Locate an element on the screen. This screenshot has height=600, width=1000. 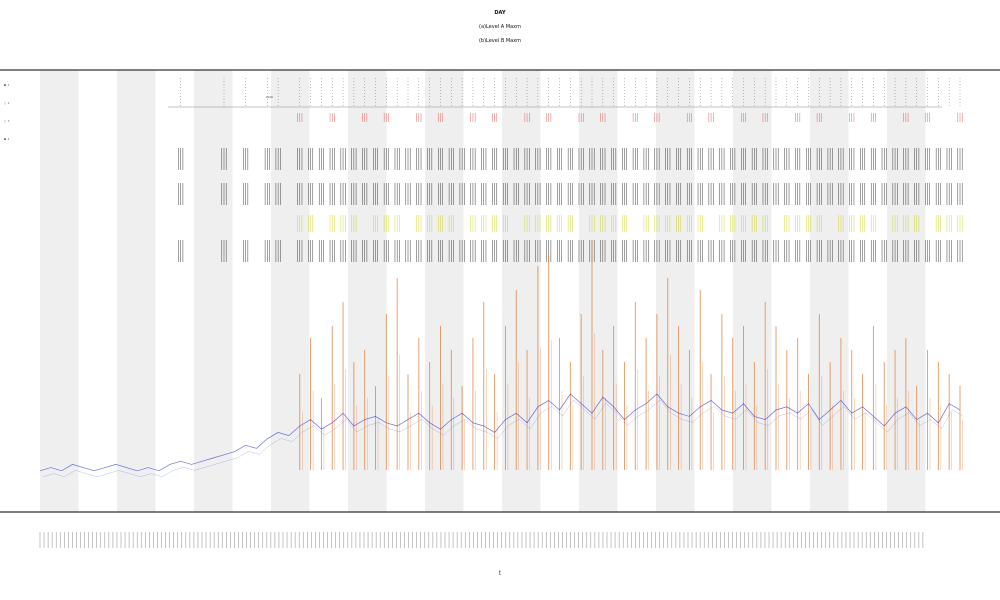
legend-entry: ■ 4 is located at coordinates (7, 139).